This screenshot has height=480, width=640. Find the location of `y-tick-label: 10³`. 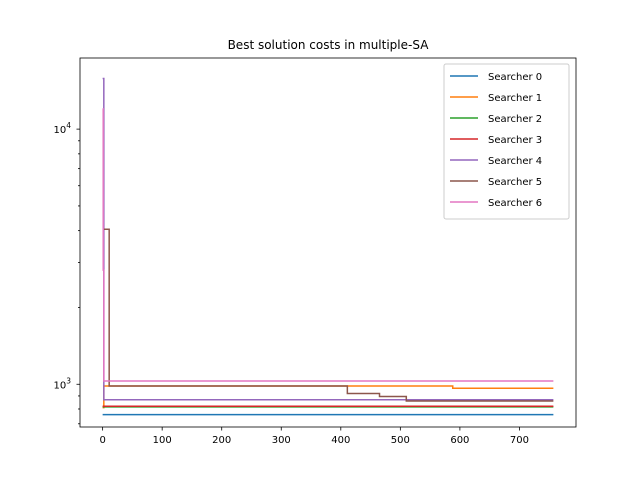

y-tick-label: 10³ is located at coordinates (62, 383).